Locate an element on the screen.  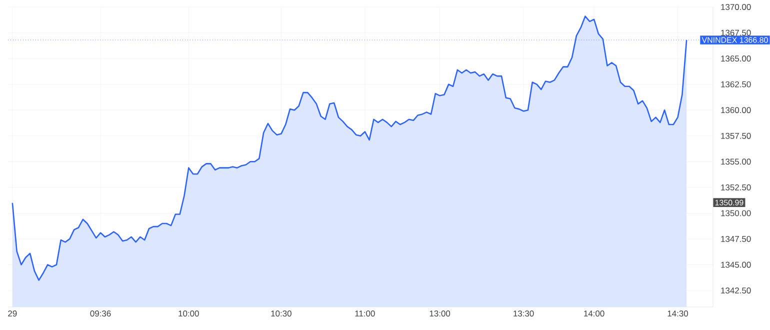
y-tick-label: 1367.50 is located at coordinates (736, 33).